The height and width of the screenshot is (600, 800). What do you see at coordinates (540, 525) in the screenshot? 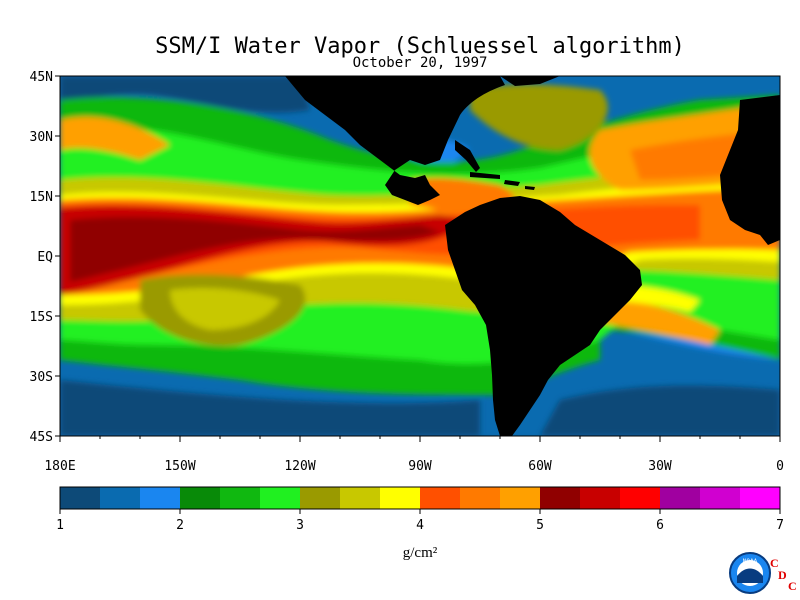
I see `colorbar-tick-label: 5` at bounding box center [540, 525].